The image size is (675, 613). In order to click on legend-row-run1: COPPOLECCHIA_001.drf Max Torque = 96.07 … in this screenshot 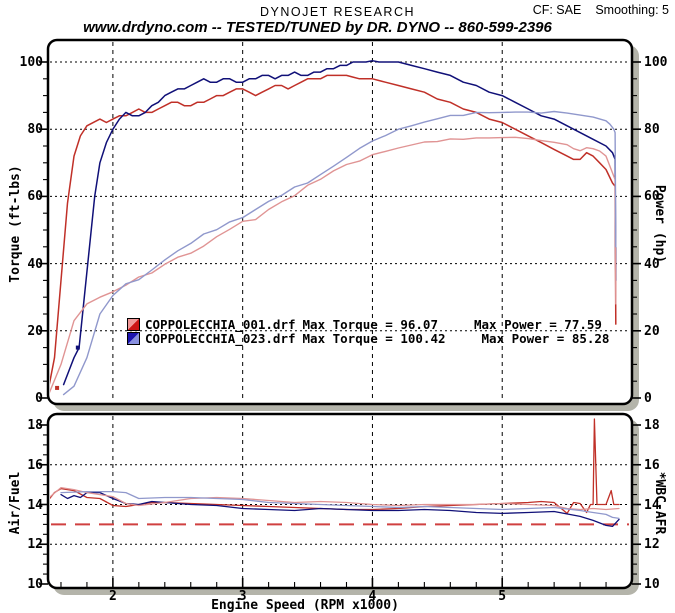, I will do `click(368, 324)`.